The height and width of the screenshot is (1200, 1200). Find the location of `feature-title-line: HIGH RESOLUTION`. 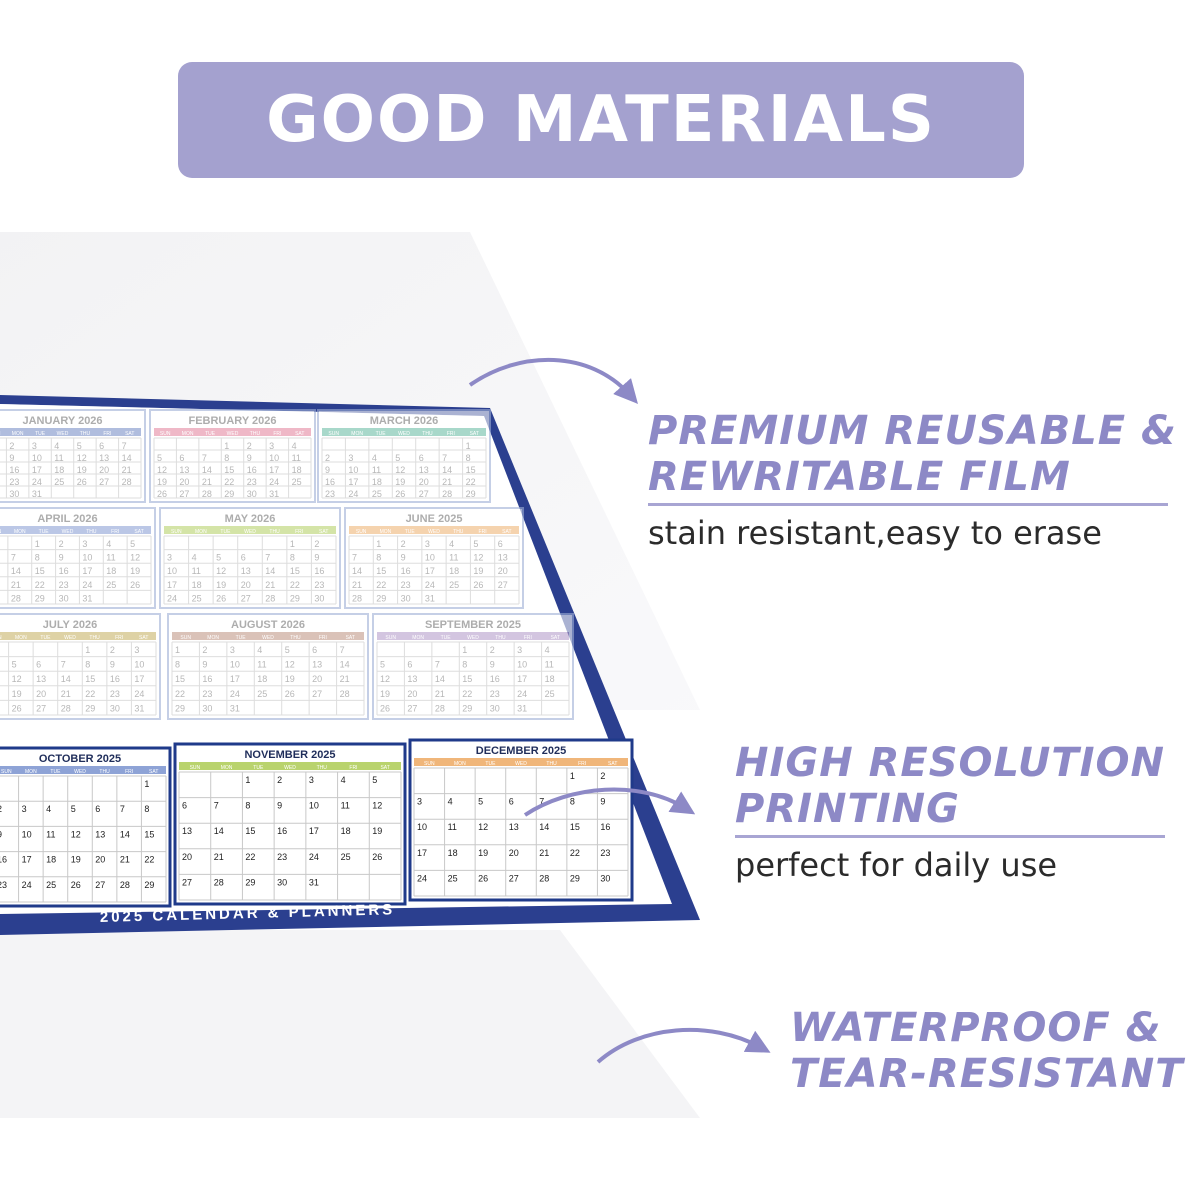

feature-title-line: HIGH RESOLUTION is located at coordinates (950, 763).